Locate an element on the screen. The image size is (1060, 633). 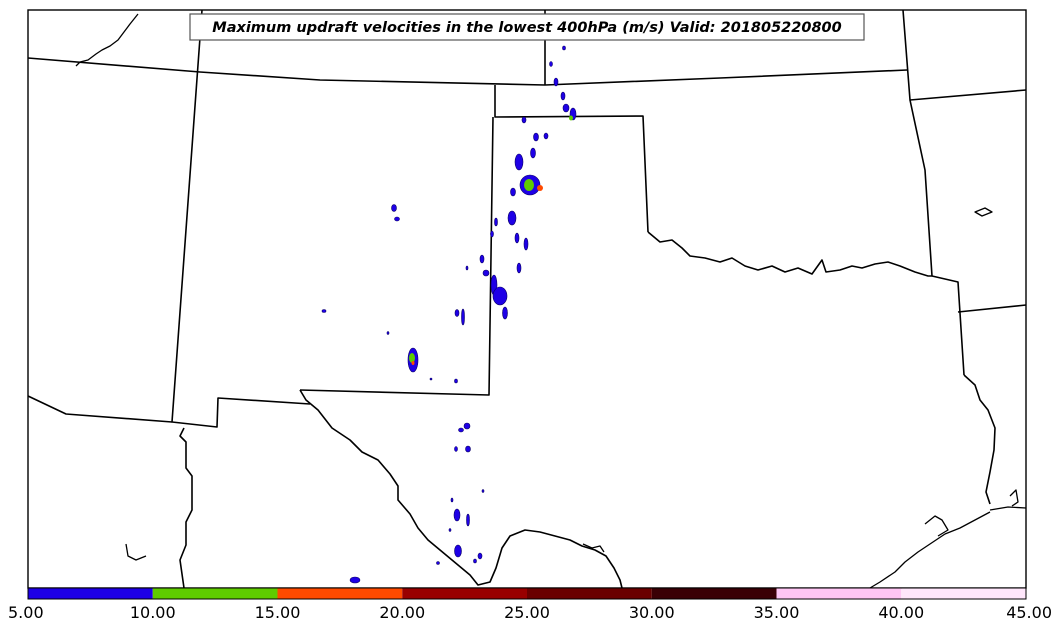
colorbar-tick-label: 25.00 is located at coordinates (527, 612).